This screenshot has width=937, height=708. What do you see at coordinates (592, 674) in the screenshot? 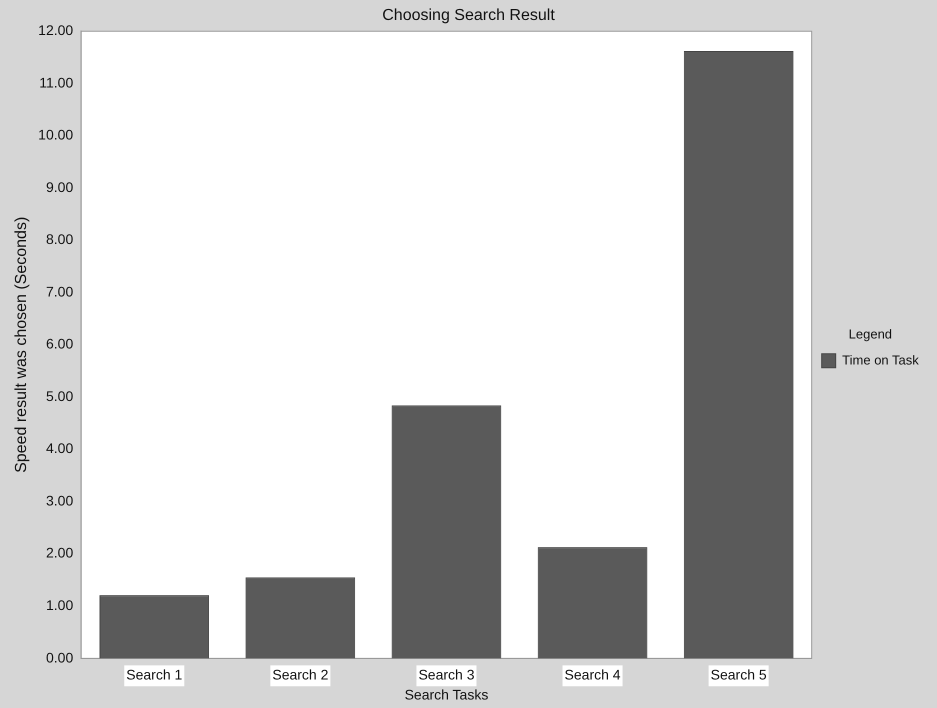
I see `x-tick-label: Search 4` at bounding box center [592, 674].